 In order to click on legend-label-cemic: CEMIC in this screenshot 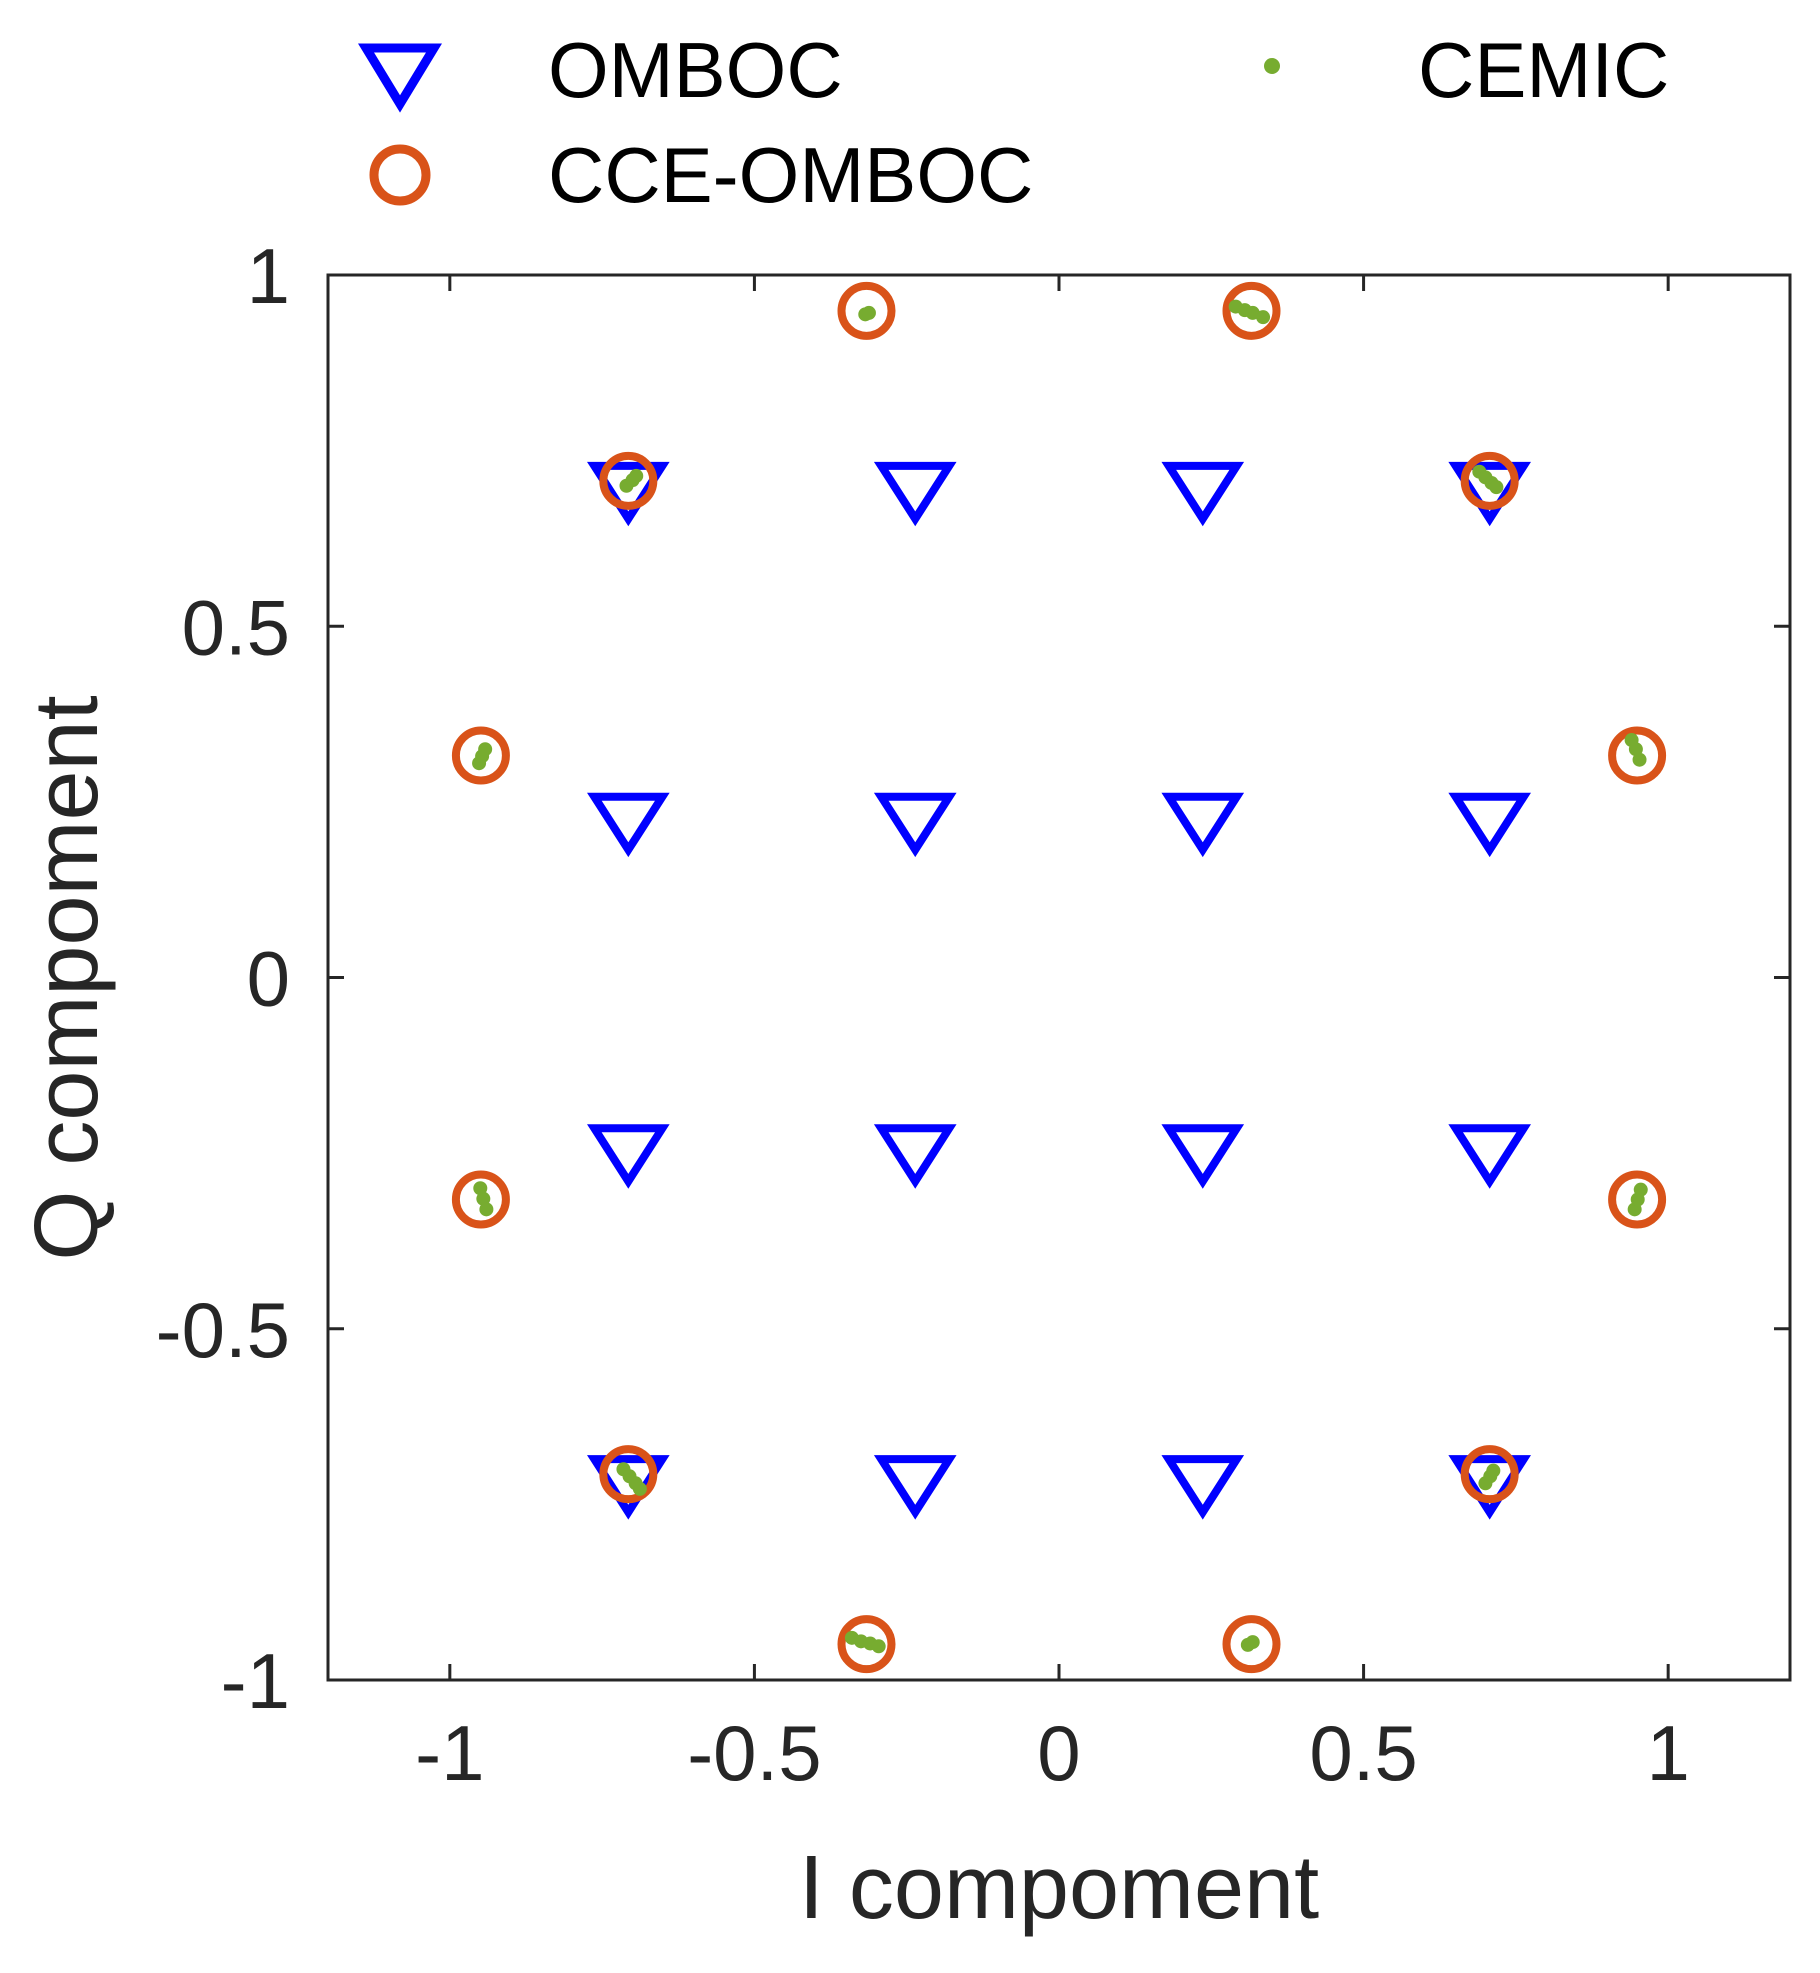, I will do `click(1543, 70)`.